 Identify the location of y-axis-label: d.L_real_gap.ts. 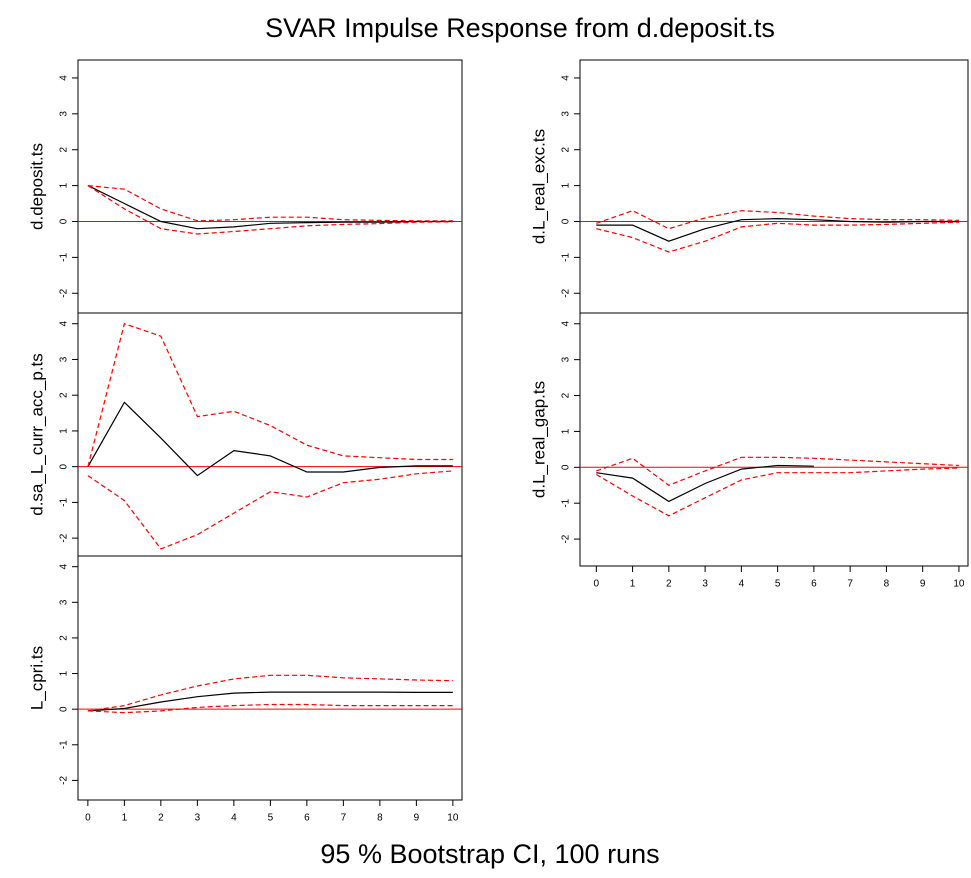
(538, 439).